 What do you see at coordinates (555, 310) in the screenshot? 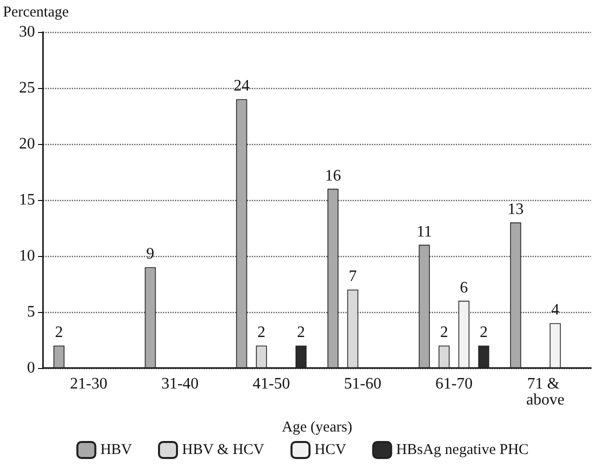
I see `data-label: 4` at bounding box center [555, 310].